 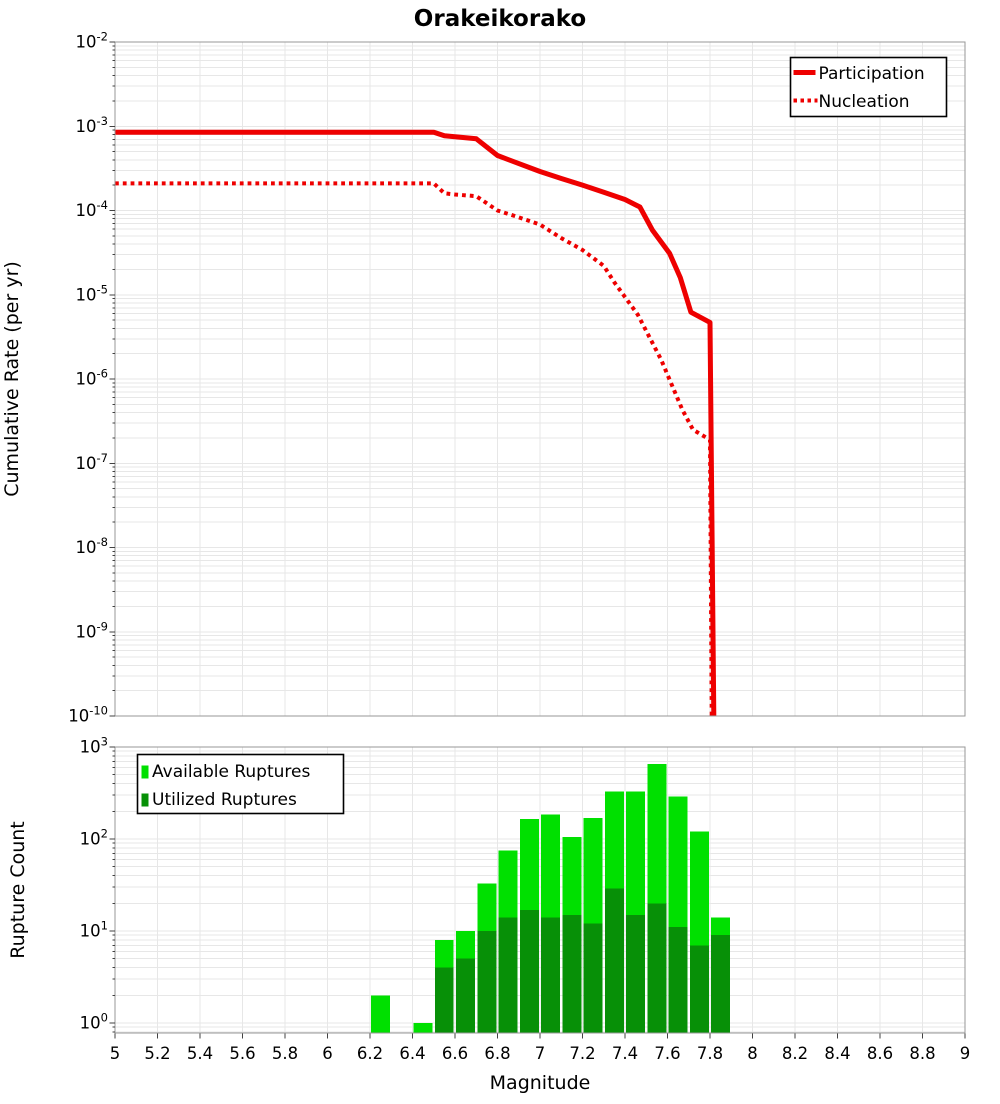 I want to click on x-tick-6.8: 6.8, so click(x=497, y=1053).